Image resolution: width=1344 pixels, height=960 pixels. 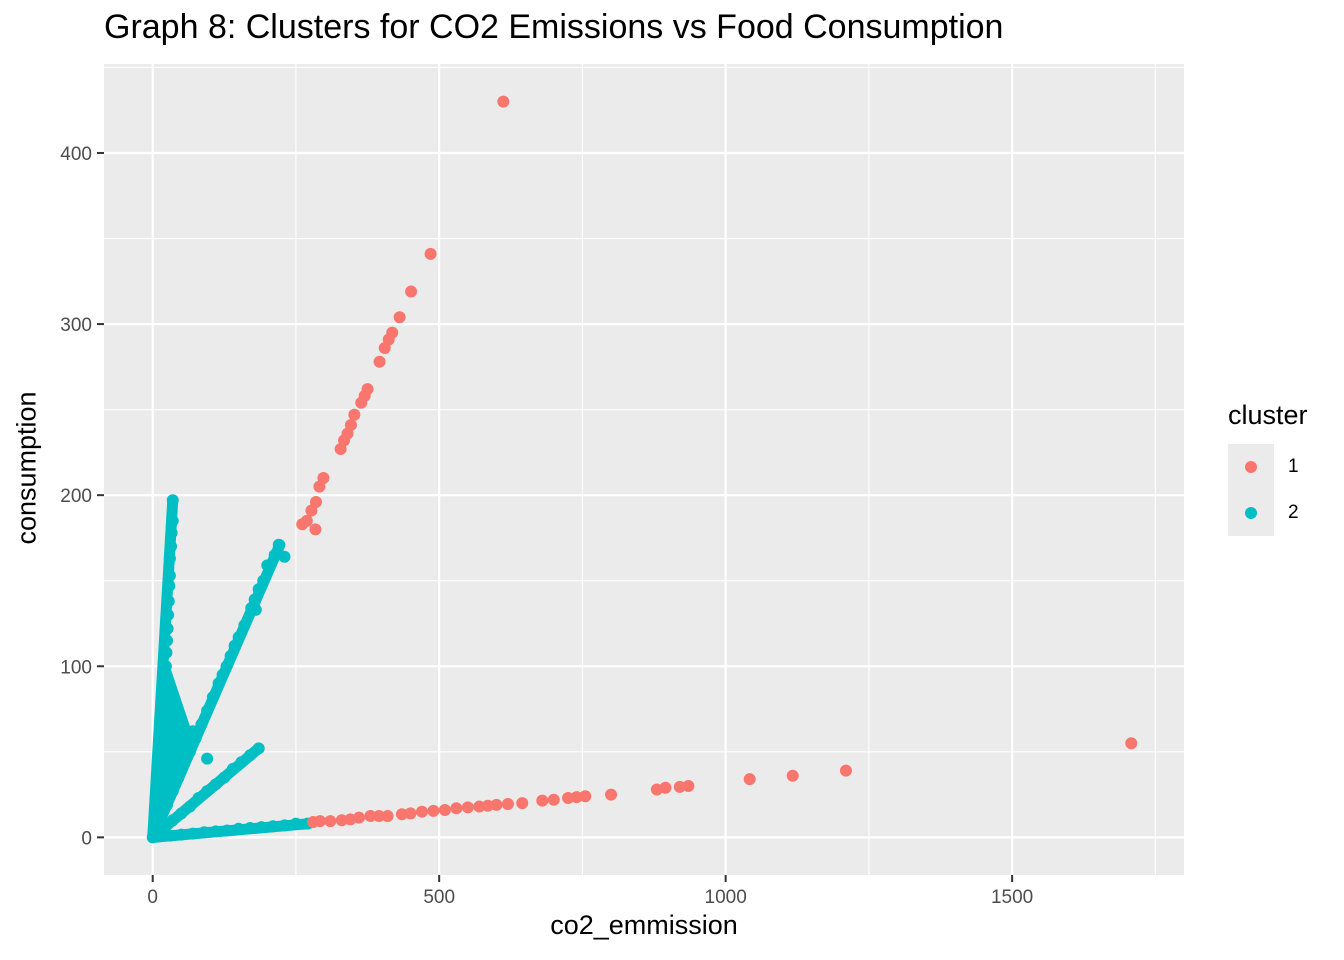 I want to click on y-tick-label: 300, so click(x=76, y=325).